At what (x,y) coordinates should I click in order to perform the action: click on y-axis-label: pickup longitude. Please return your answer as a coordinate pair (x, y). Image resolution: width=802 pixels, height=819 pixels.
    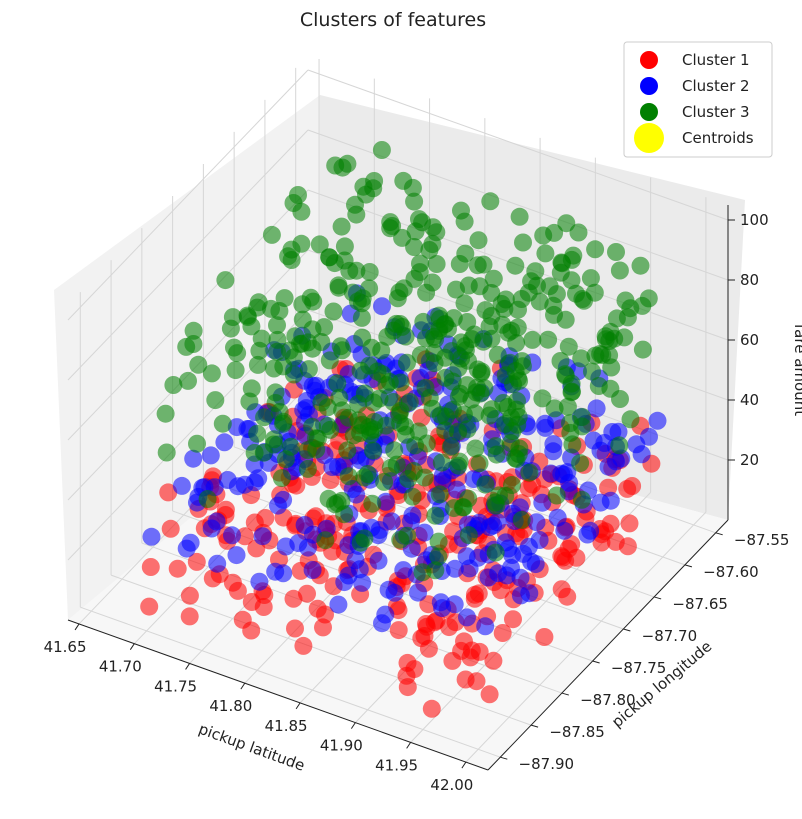
    Looking at the image, I should click on (661, 684).